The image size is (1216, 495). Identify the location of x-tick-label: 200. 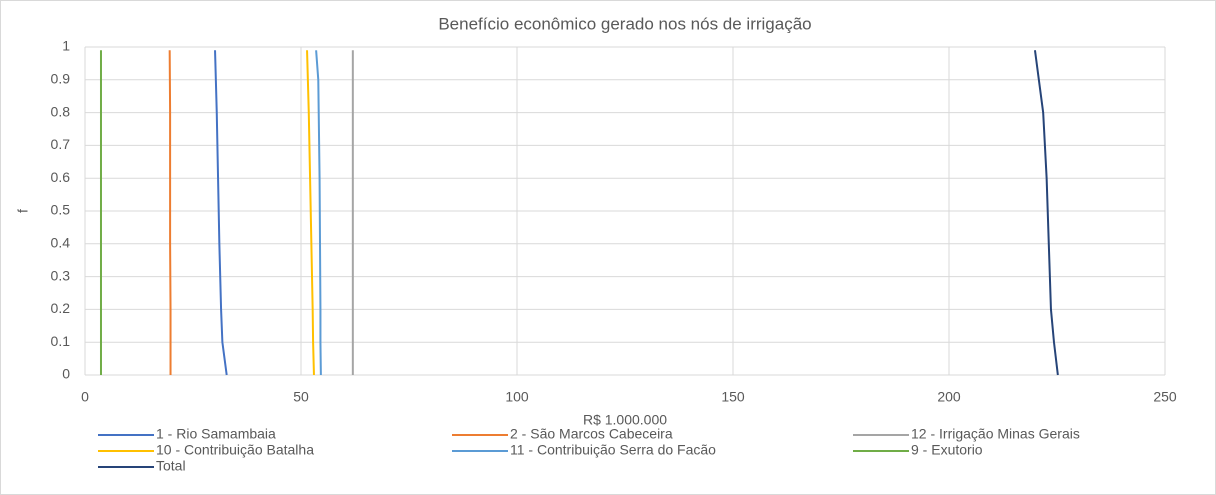
(949, 397).